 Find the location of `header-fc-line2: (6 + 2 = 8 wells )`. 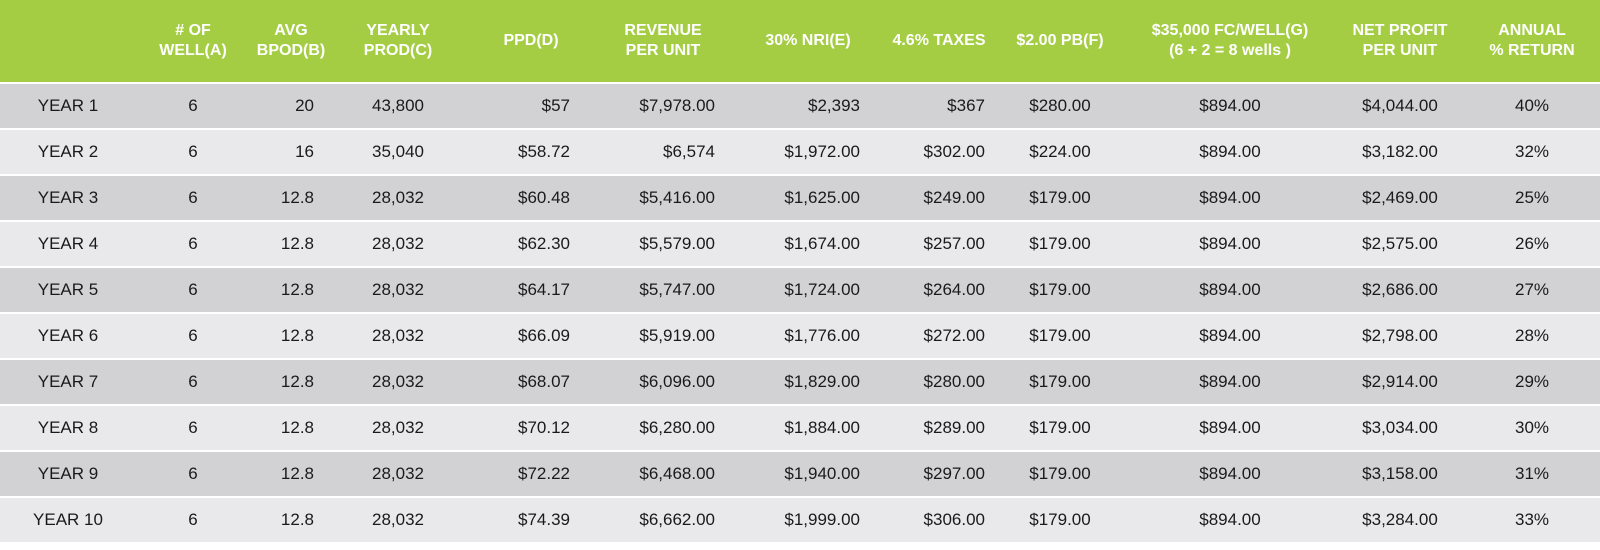

header-fc-line2: (6 + 2 = 8 wells ) is located at coordinates (1230, 50).